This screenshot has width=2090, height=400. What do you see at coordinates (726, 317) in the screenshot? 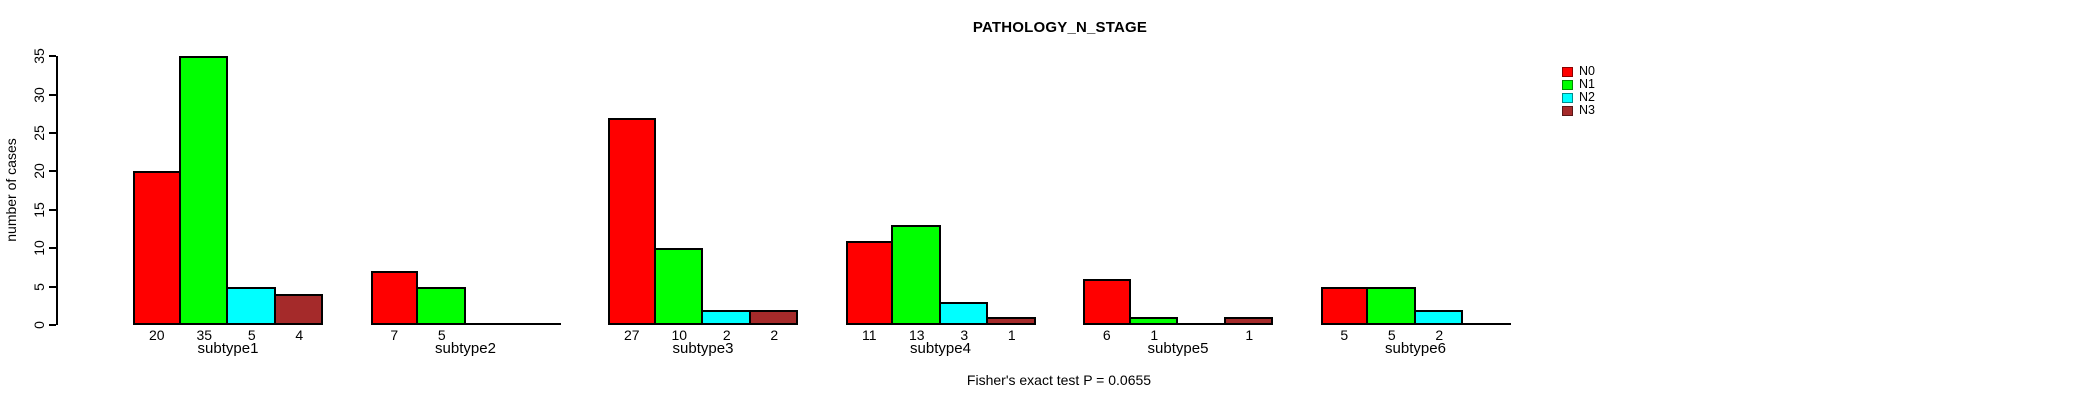
I see `bar-subtype3-n2` at bounding box center [726, 317].